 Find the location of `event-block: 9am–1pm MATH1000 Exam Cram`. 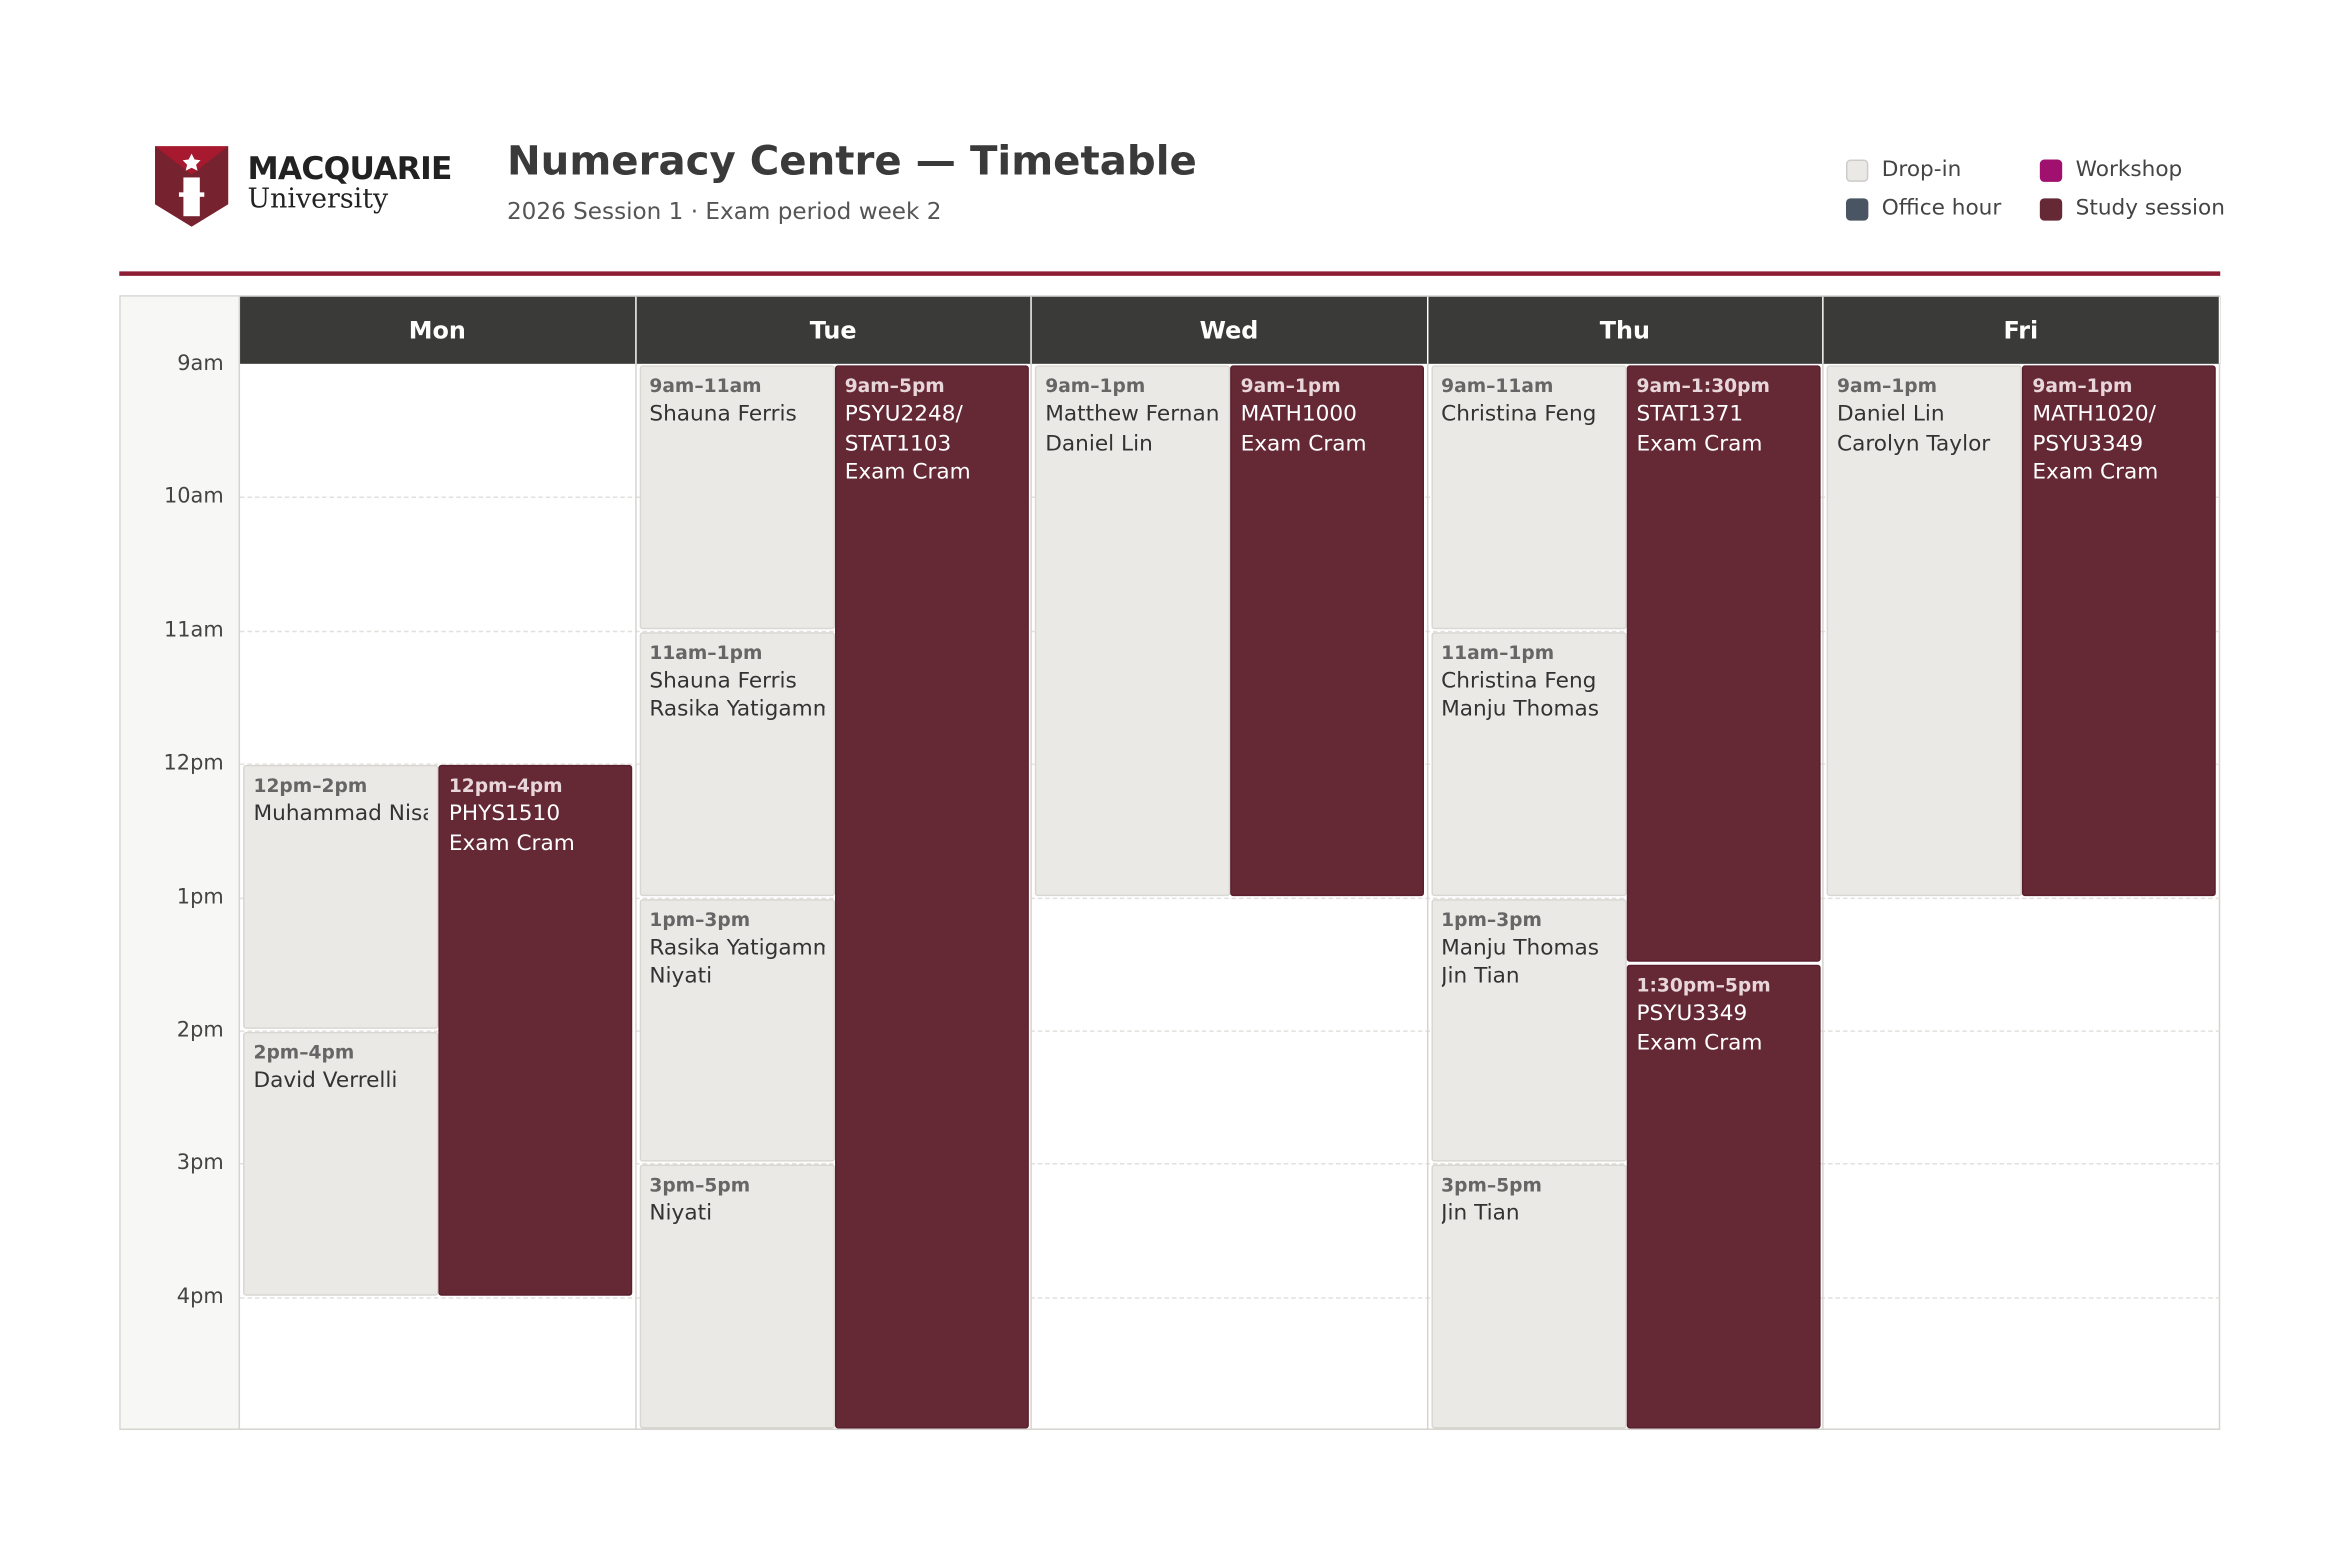

event-block: 9am–1pm MATH1000 Exam Cram is located at coordinates (1327, 630).